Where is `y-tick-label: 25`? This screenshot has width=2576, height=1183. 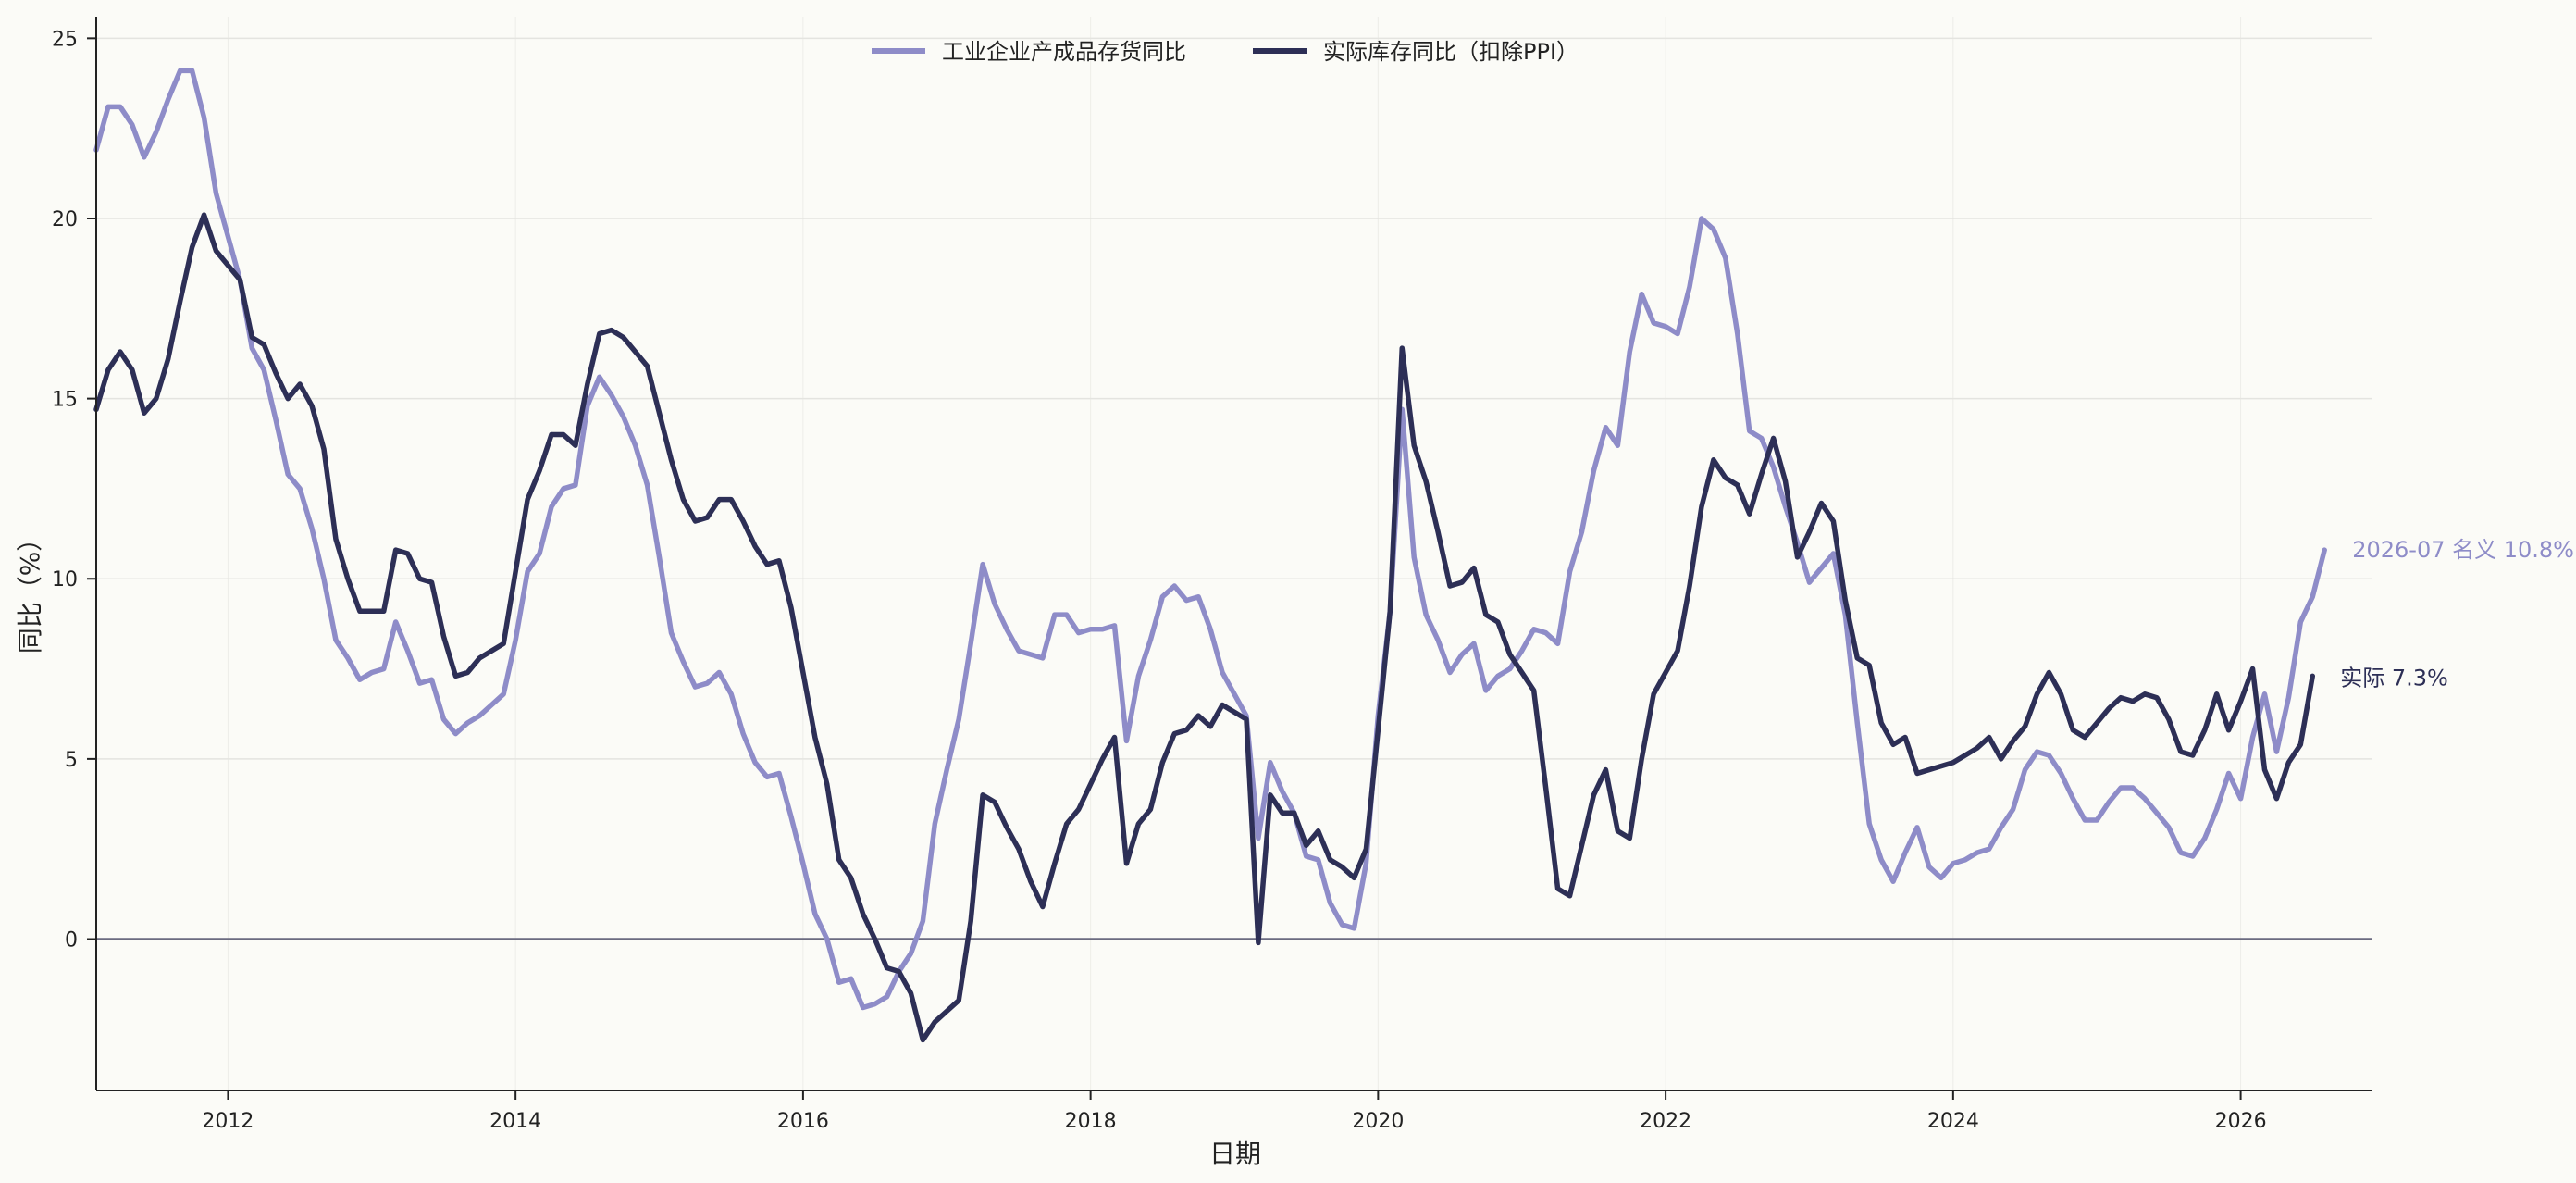 y-tick-label: 25 is located at coordinates (65, 39).